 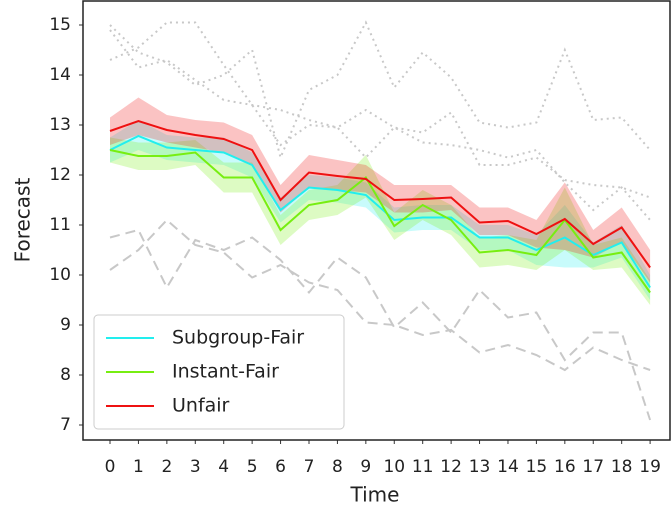 What do you see at coordinates (60, 275) in the screenshot?
I see `y-tick-label: 10` at bounding box center [60, 275].